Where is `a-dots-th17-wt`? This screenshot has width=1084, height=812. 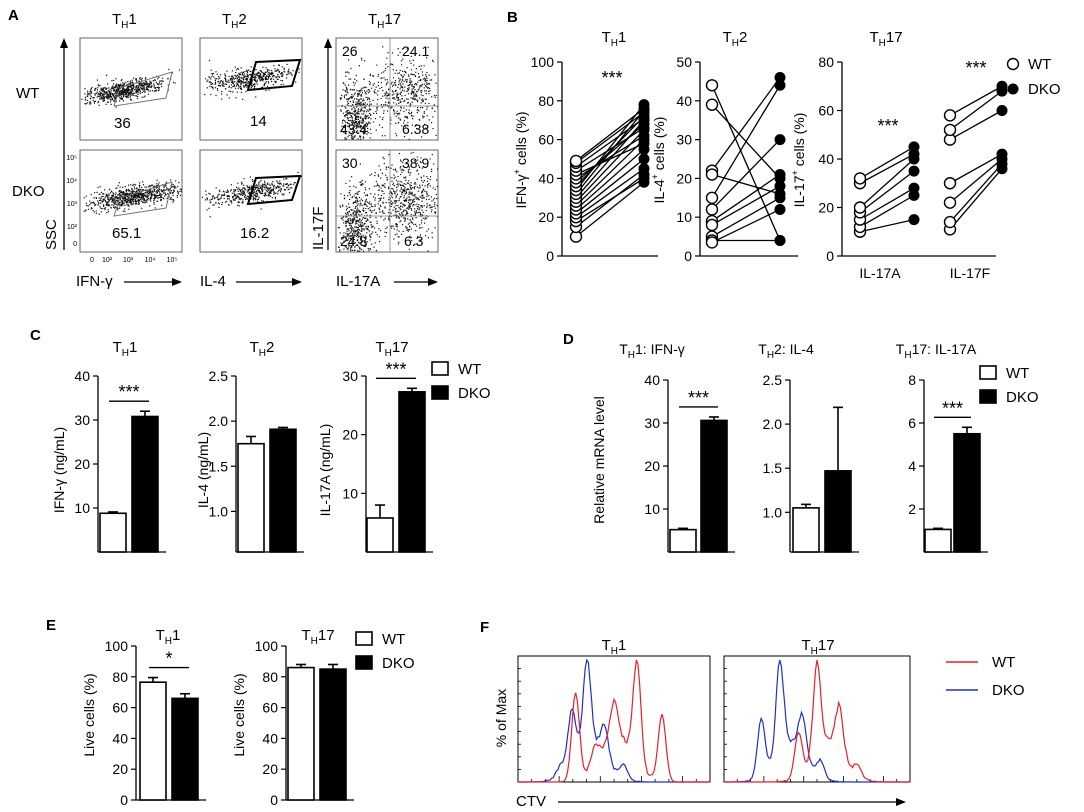 a-dots-th17-wt is located at coordinates (389, 93).